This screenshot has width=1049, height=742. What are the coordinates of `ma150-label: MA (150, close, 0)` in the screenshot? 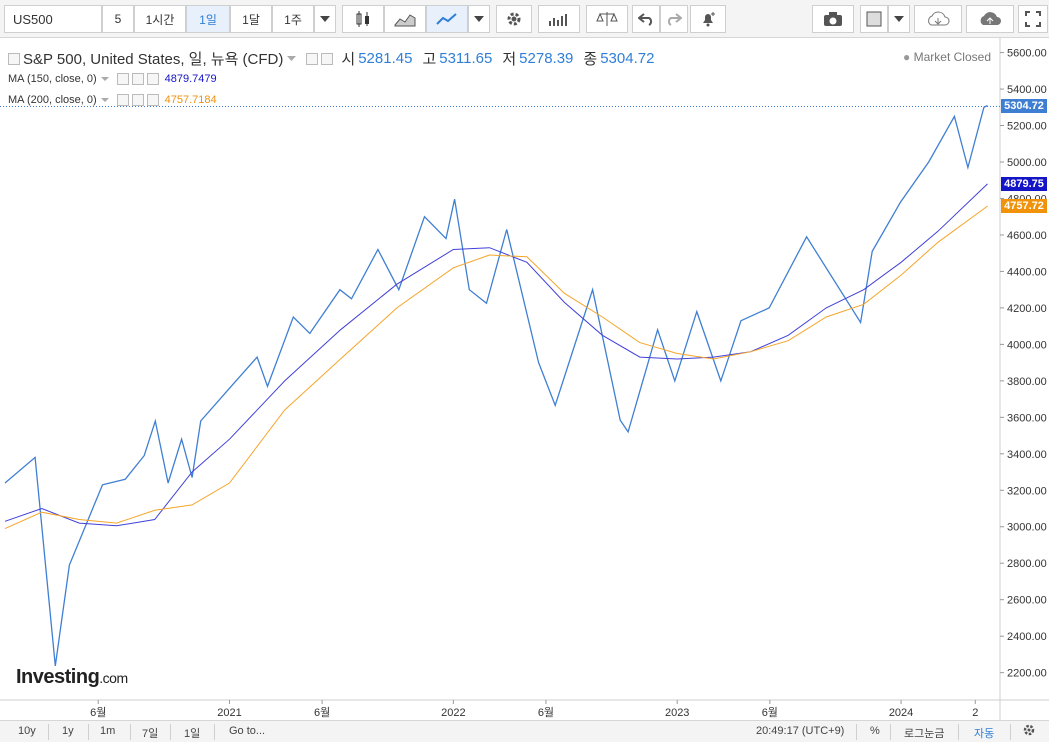 It's located at (52, 79).